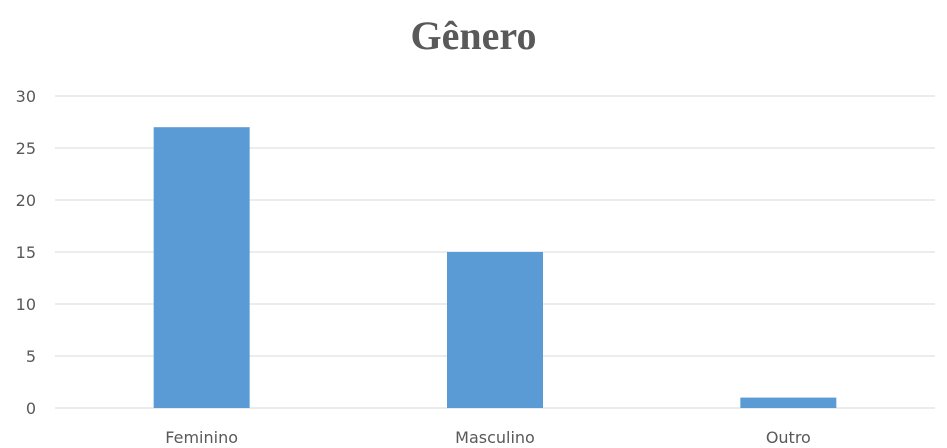 The image size is (947, 448). Describe the element at coordinates (31, 408) in the screenshot. I see `y-tick-label: 0` at that location.